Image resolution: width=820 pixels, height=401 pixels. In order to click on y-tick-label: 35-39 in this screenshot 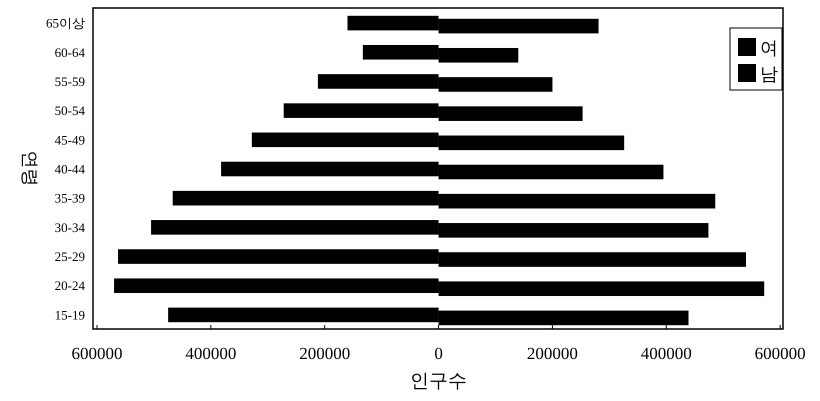, I will do `click(69, 198)`.